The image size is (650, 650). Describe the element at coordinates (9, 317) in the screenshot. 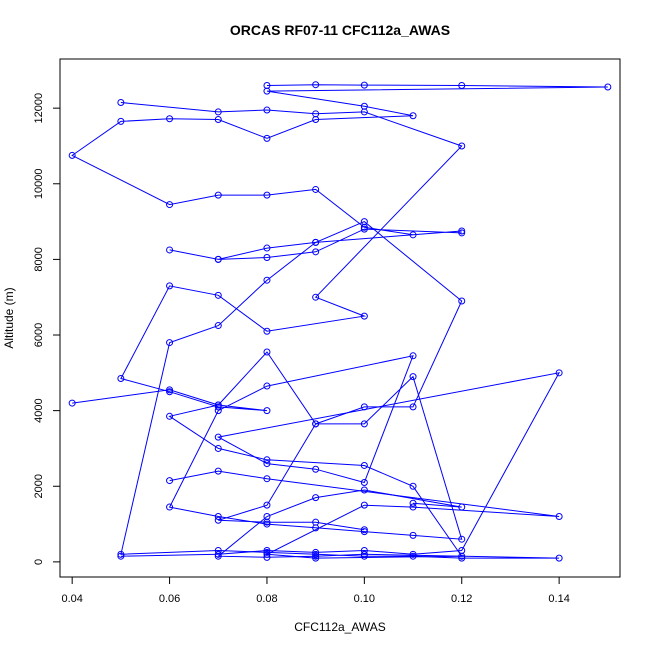

I see `y-axis-label: Altitude (m)` at that location.